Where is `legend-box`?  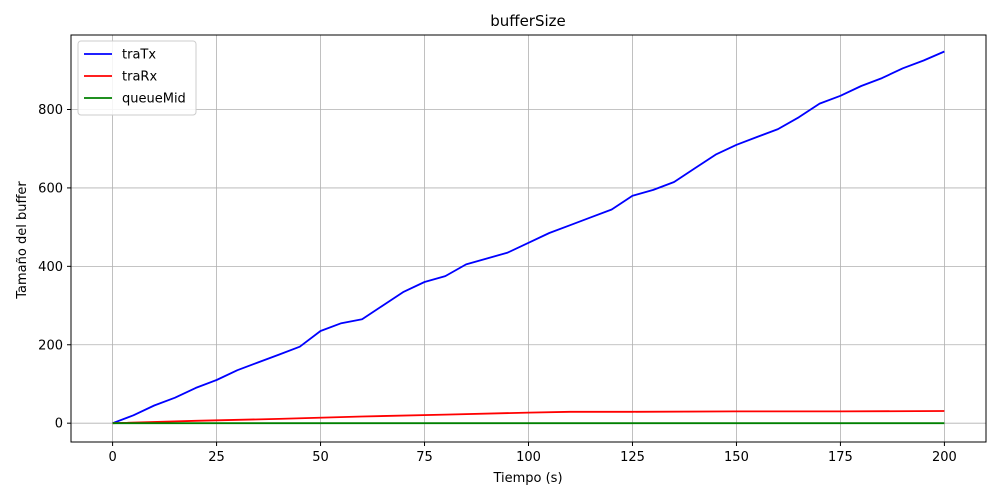
legend-box is located at coordinates (137, 78).